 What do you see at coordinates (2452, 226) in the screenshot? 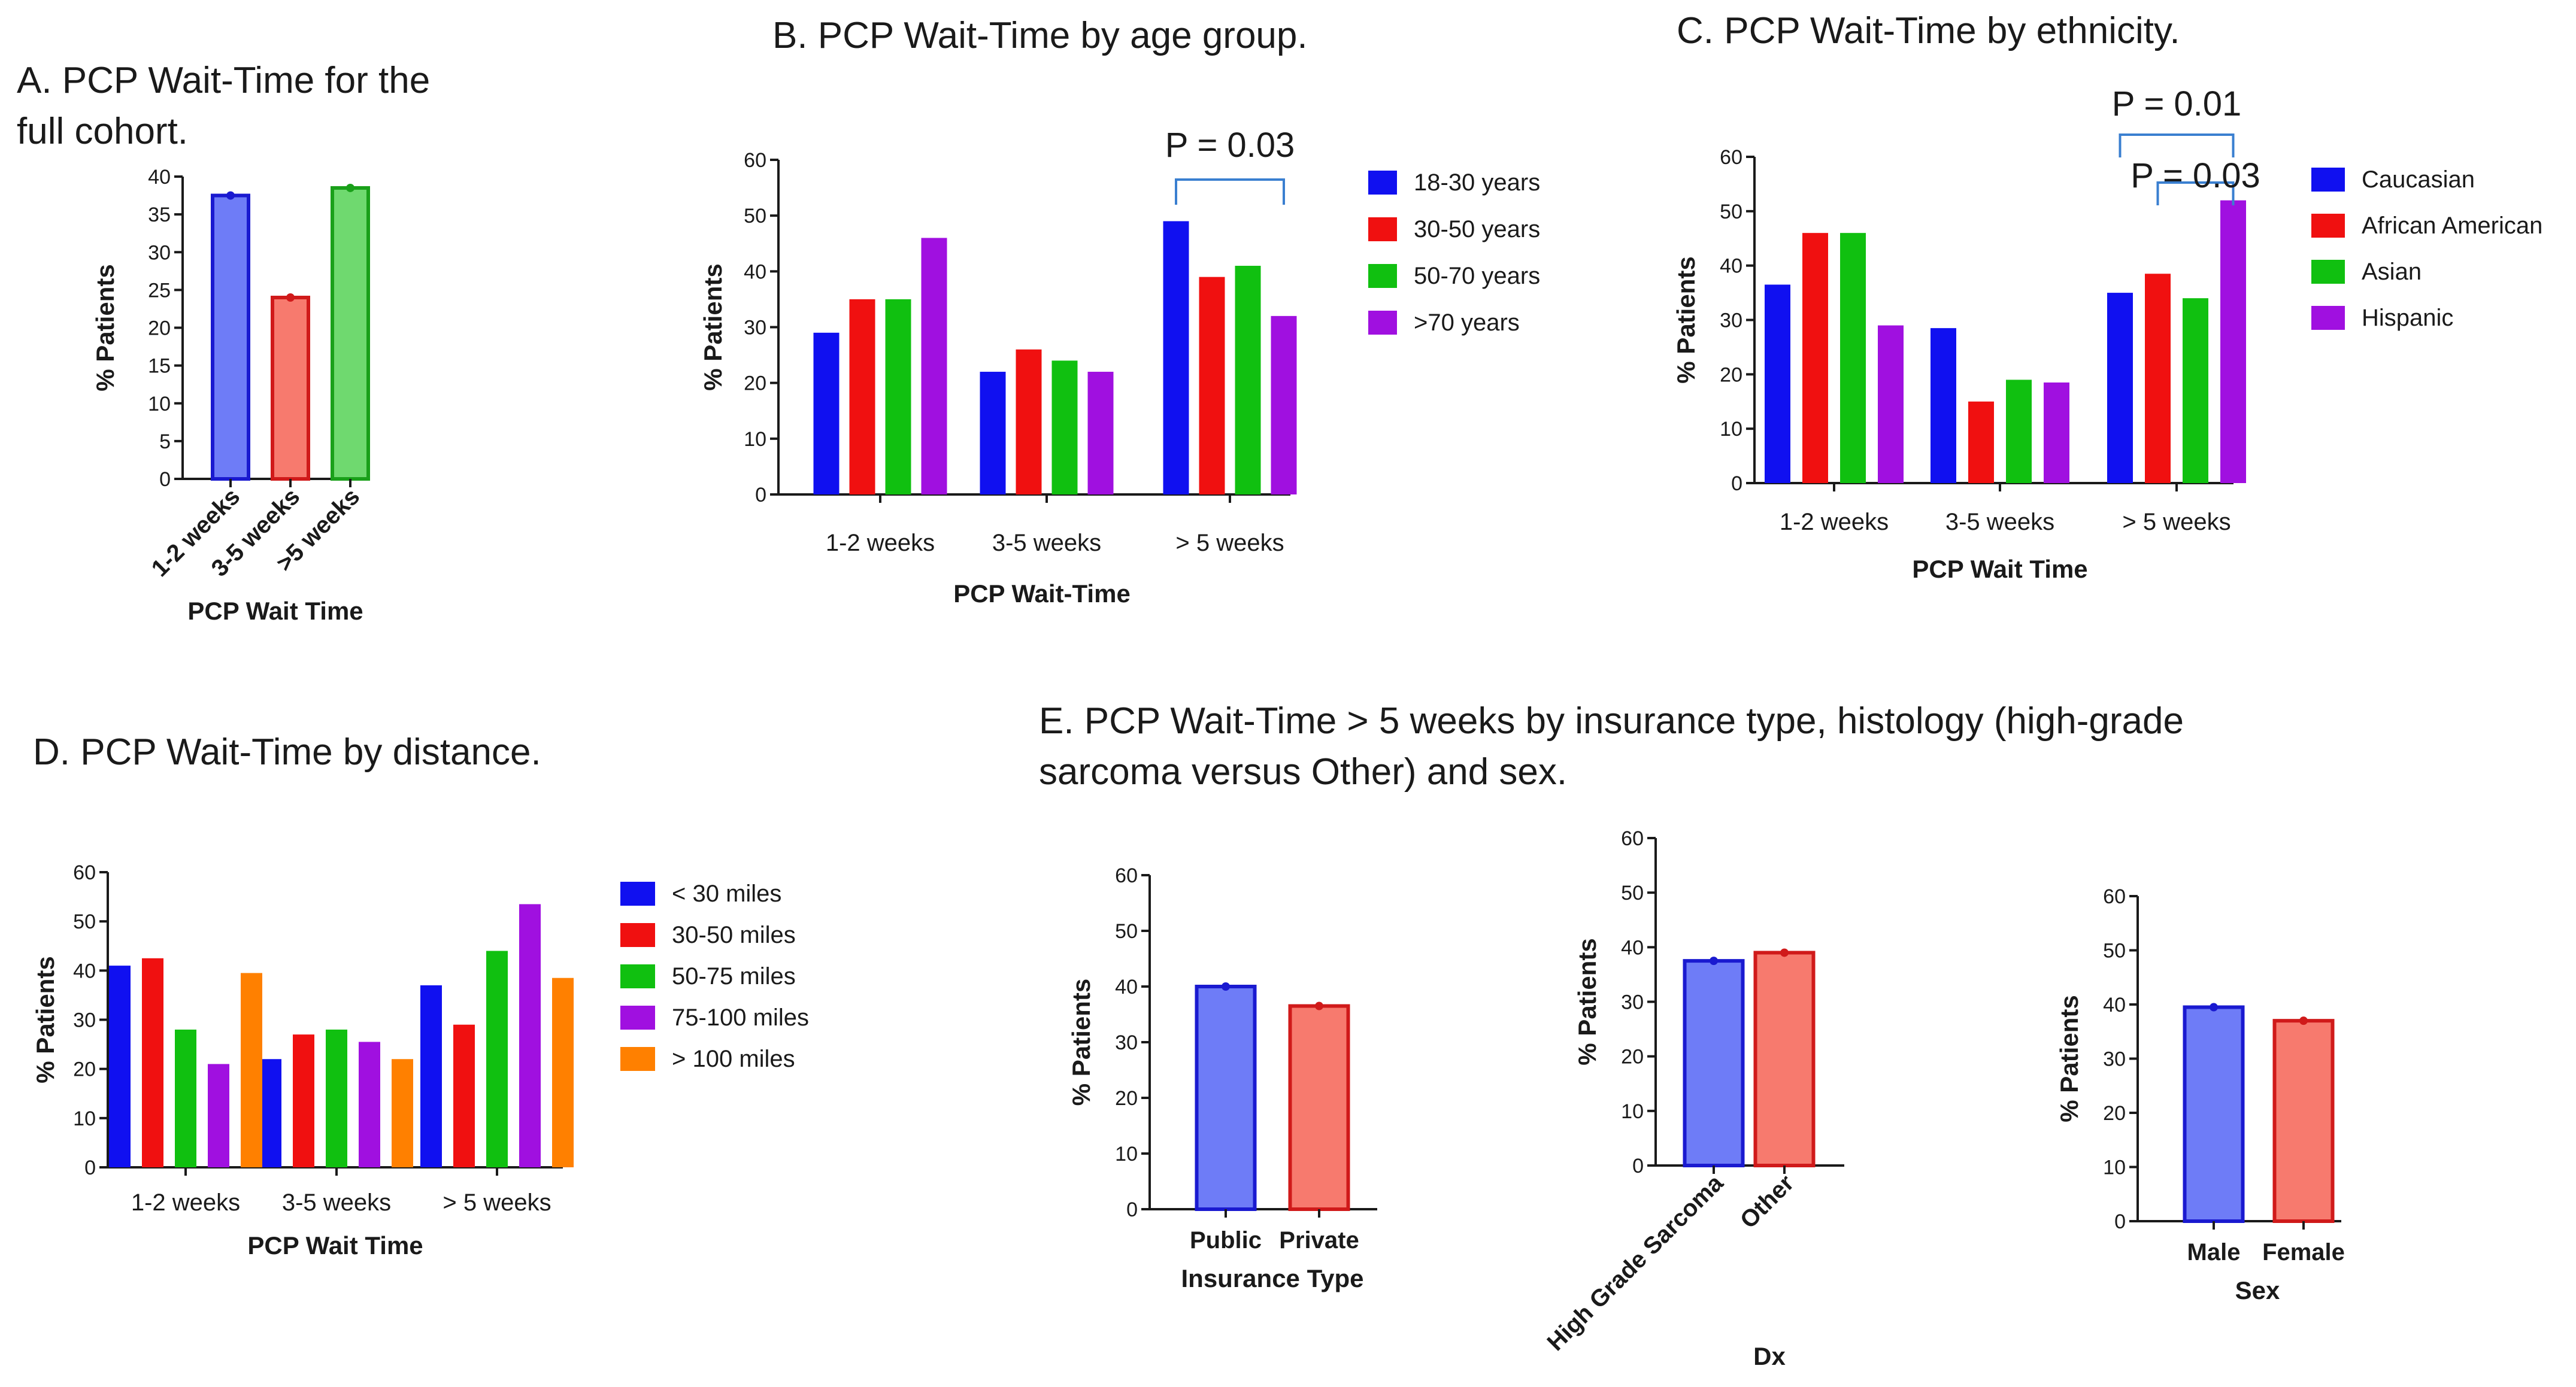
I see `legend-label: African American` at bounding box center [2452, 226].